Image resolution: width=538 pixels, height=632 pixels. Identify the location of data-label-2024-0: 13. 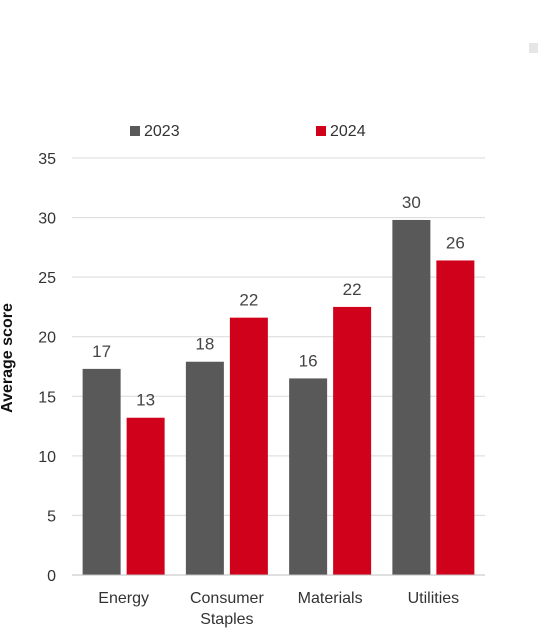
(145, 400).